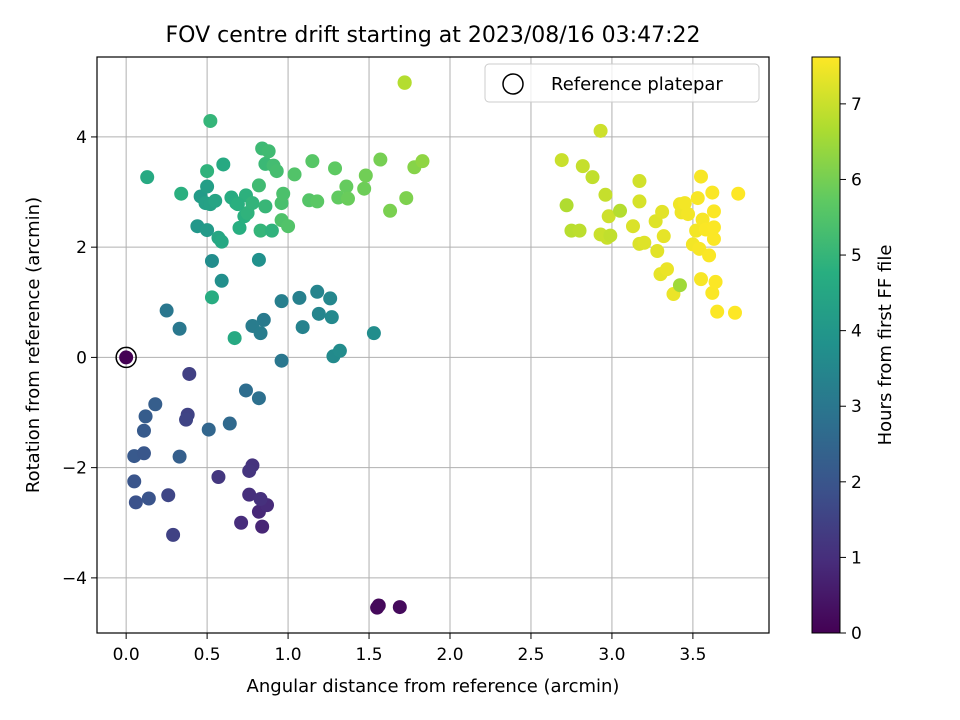  I want to click on colorbar-gradient, so click(826, 345).